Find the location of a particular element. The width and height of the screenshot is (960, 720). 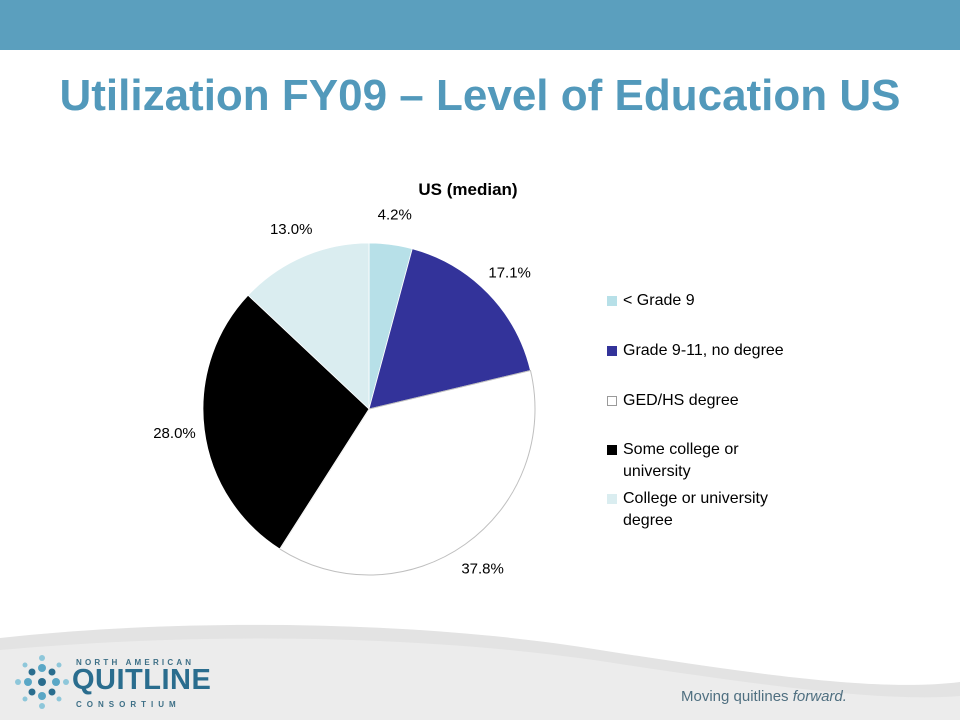

quitline-logo-icon is located at coordinates (42, 682).